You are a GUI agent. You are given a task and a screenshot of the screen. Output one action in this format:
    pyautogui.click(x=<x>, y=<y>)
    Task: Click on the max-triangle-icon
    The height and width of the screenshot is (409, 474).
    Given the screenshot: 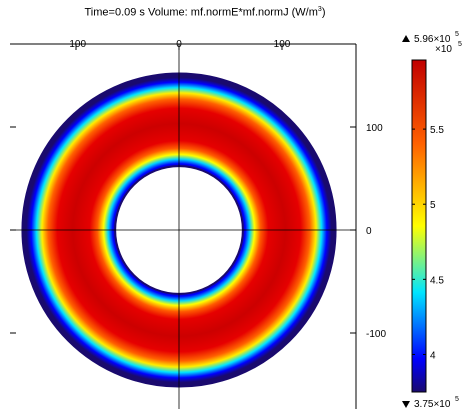 What is the action you would take?
    pyautogui.click(x=406, y=38)
    